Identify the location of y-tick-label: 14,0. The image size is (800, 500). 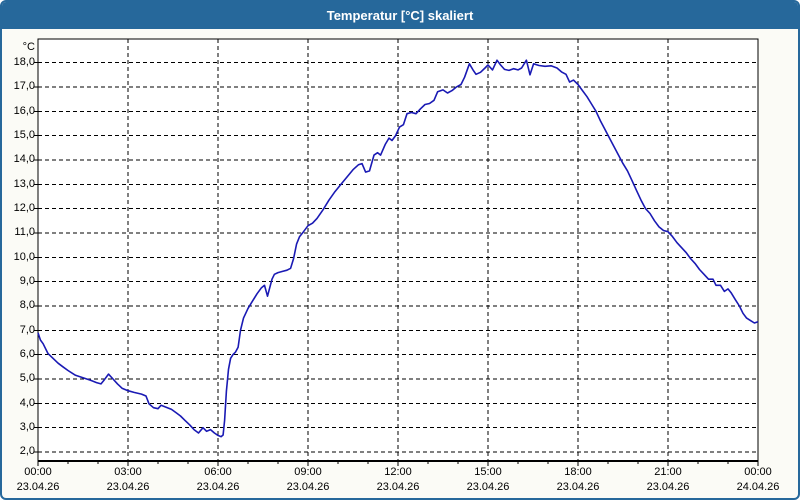
(24, 159).